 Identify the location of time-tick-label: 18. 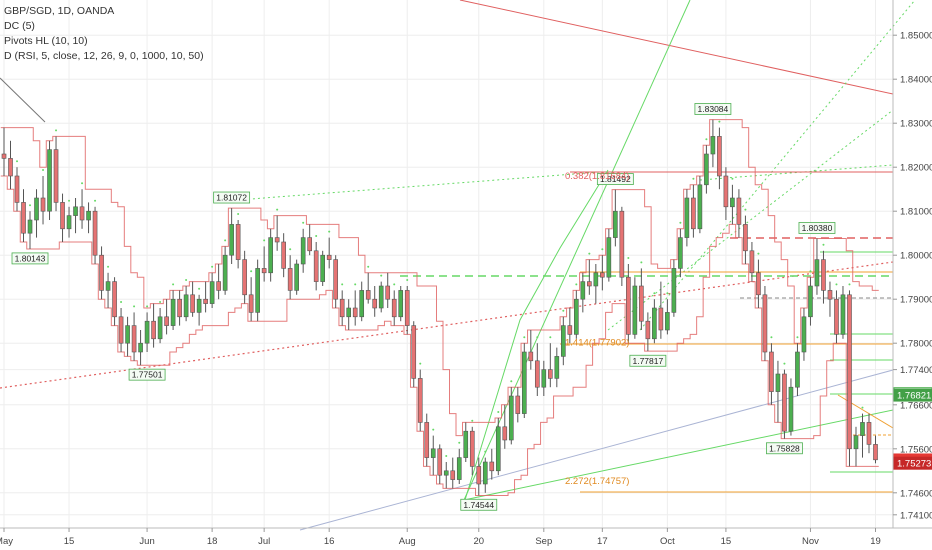
(212, 541).